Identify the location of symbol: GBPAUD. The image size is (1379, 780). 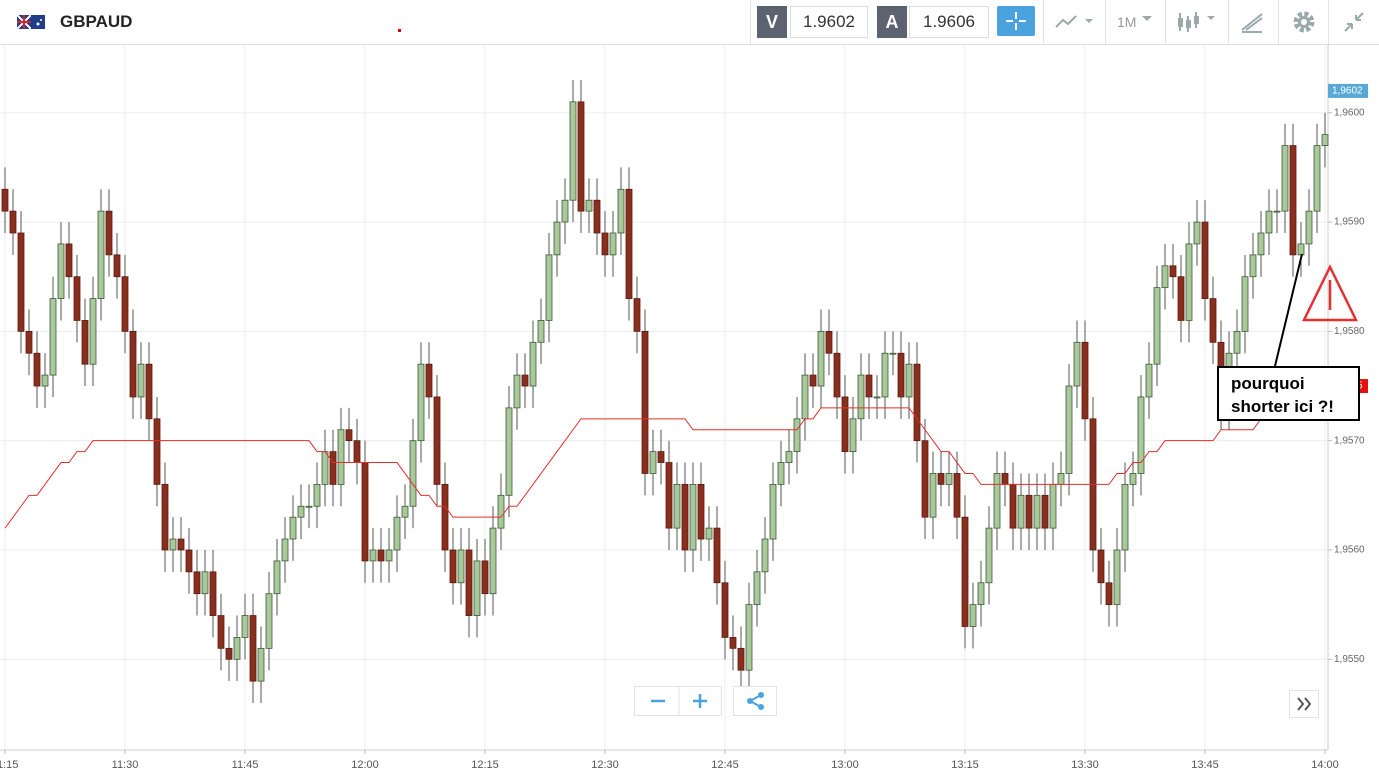
(96, 21).